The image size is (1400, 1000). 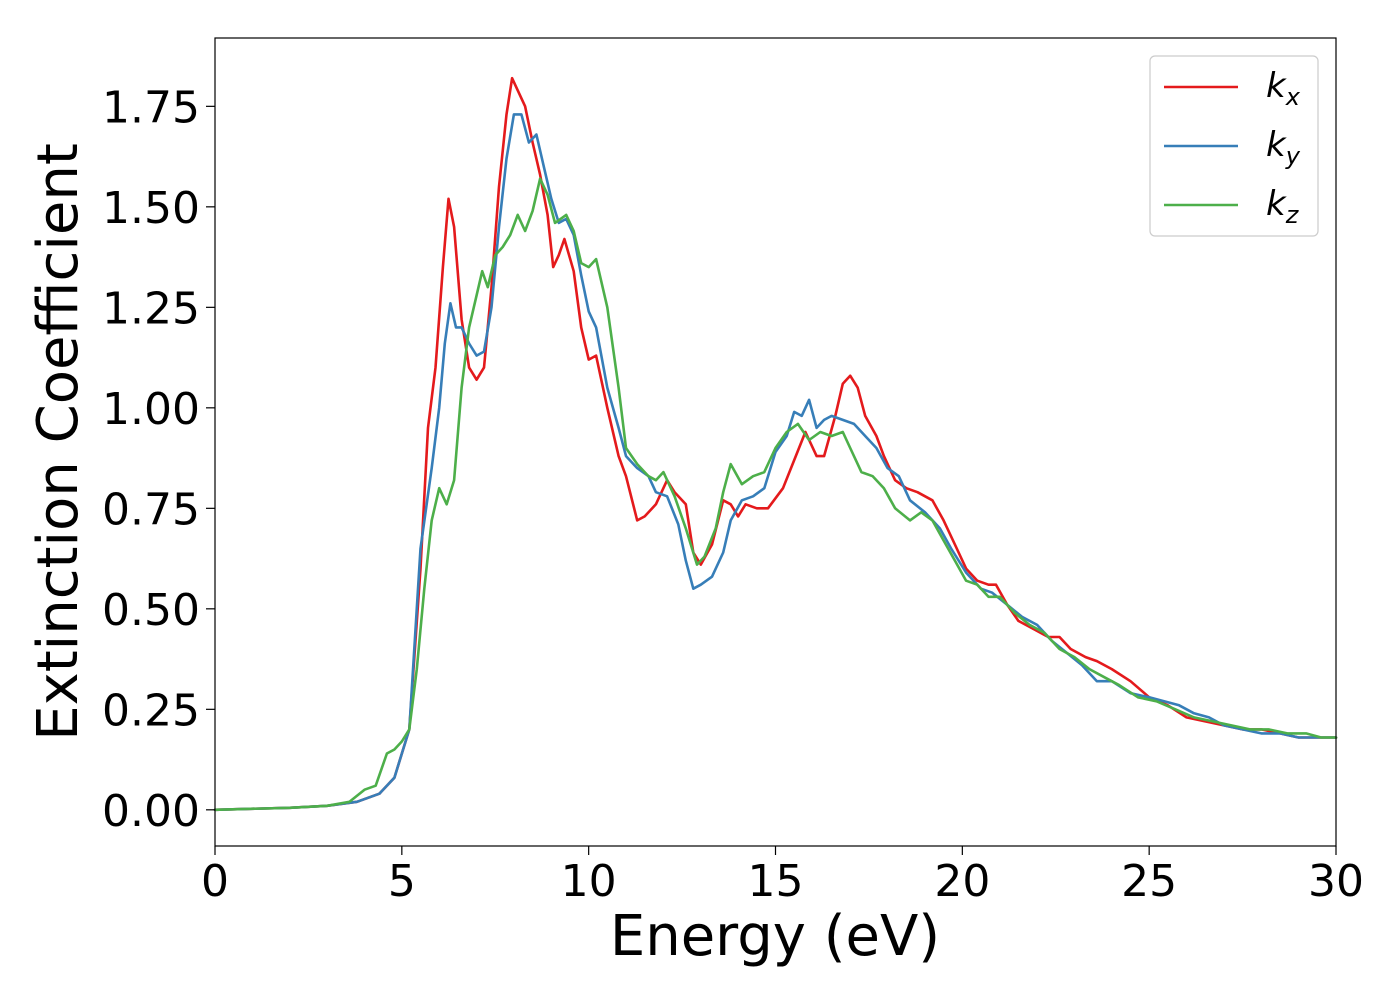 I want to click on legend-label-ky: ky, so click(x=1283, y=147).